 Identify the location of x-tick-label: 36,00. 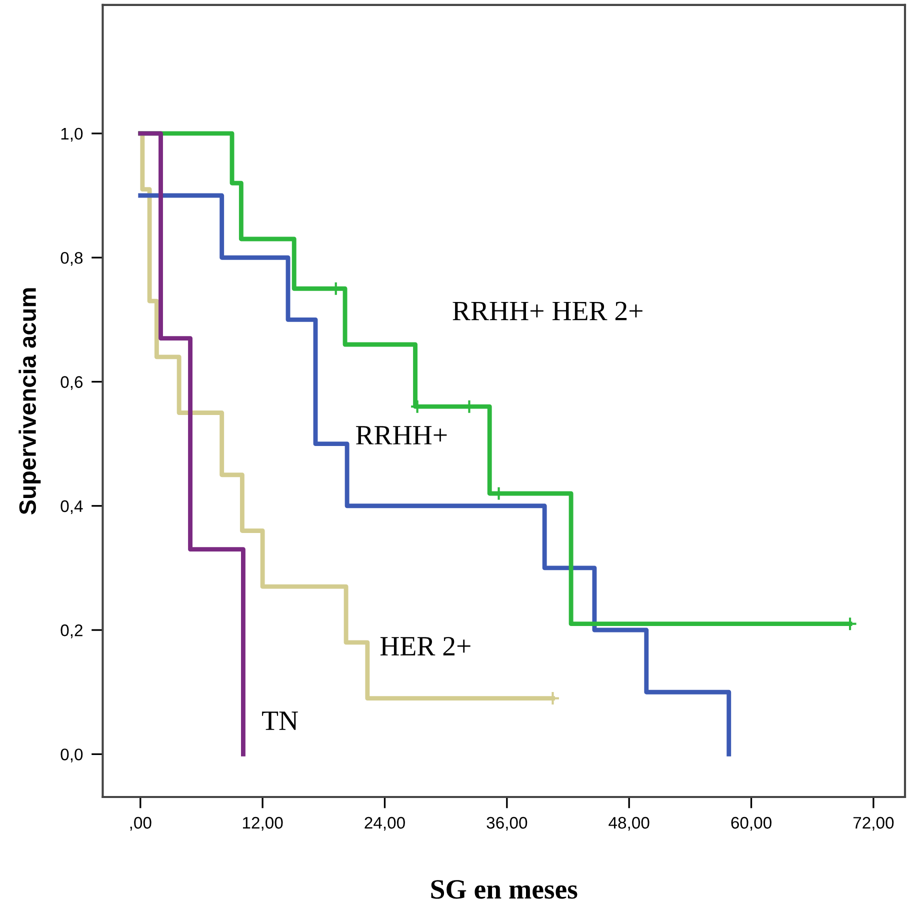
(507, 823).